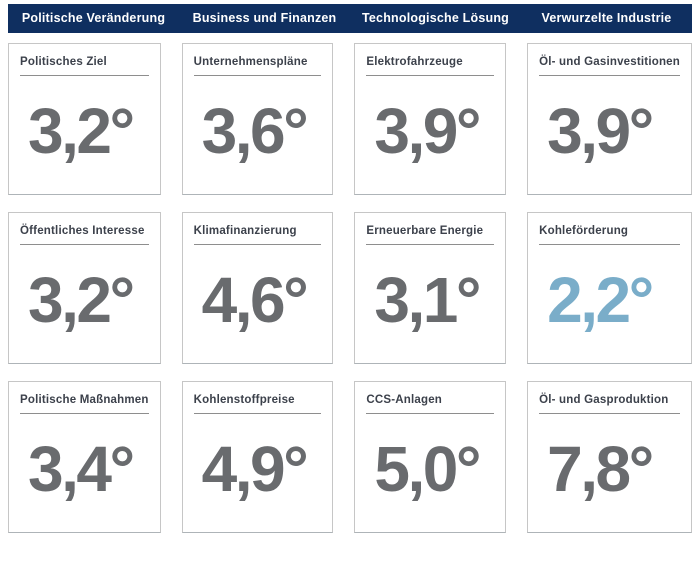 This screenshot has width=700, height=562. I want to click on card-value-wrap: 3,4°, so click(84, 469).